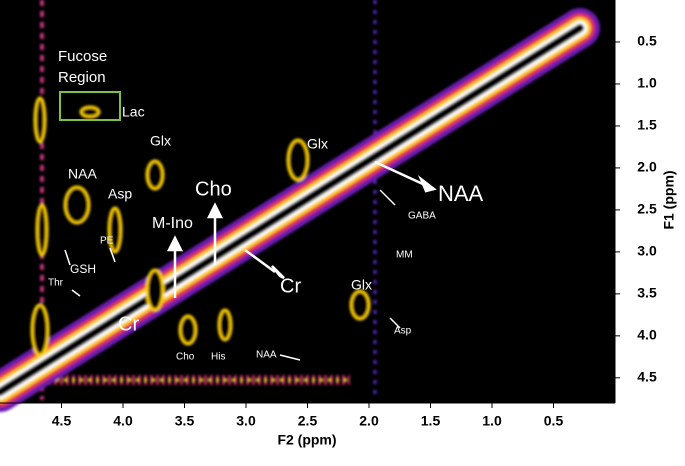  What do you see at coordinates (647, 377) in the screenshot?
I see `y-tick-label: 4.5` at bounding box center [647, 377].